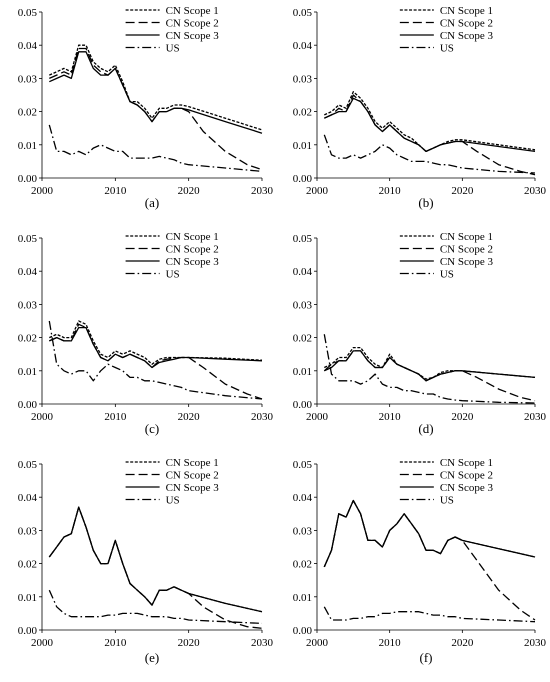 The image size is (550, 682). What do you see at coordinates (426, 657) in the screenshot?
I see `panel-label: (f)` at bounding box center [426, 657].